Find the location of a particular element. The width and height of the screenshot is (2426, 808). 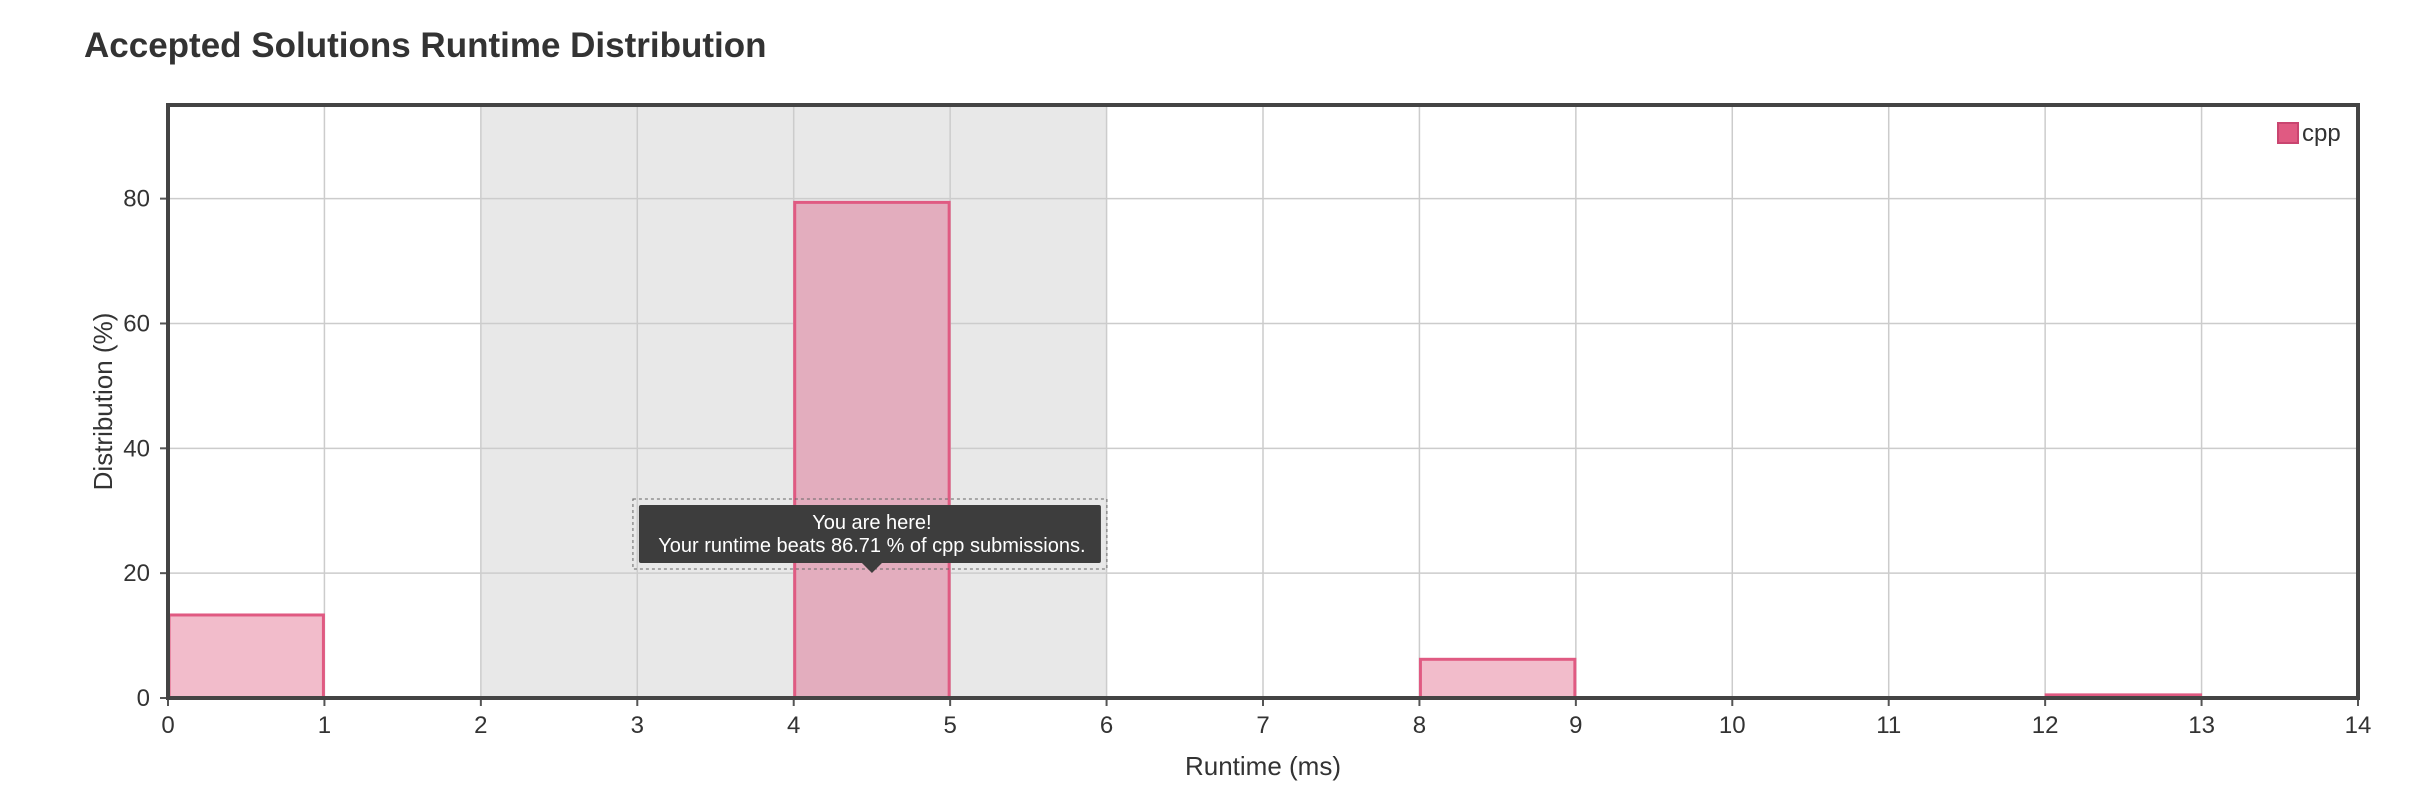

y-tick-label: 60 is located at coordinates (136, 323).